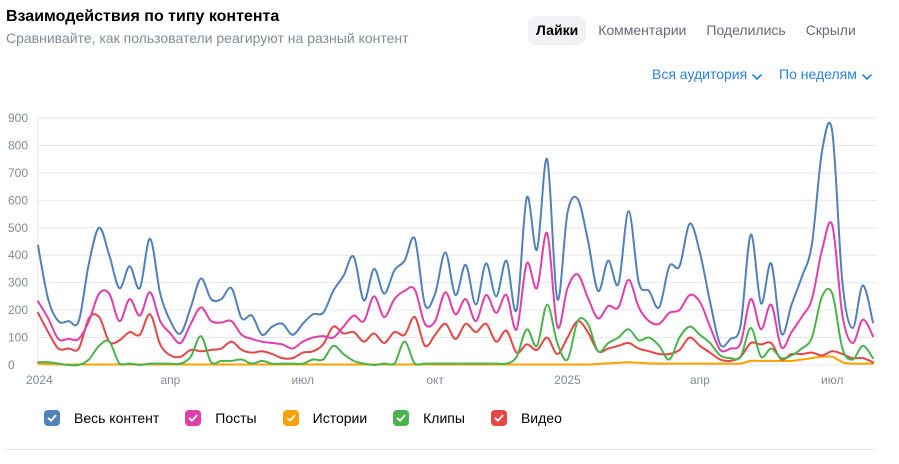 This screenshot has width=899, height=464. I want to click on x-tick-label: 2025, so click(567, 380).